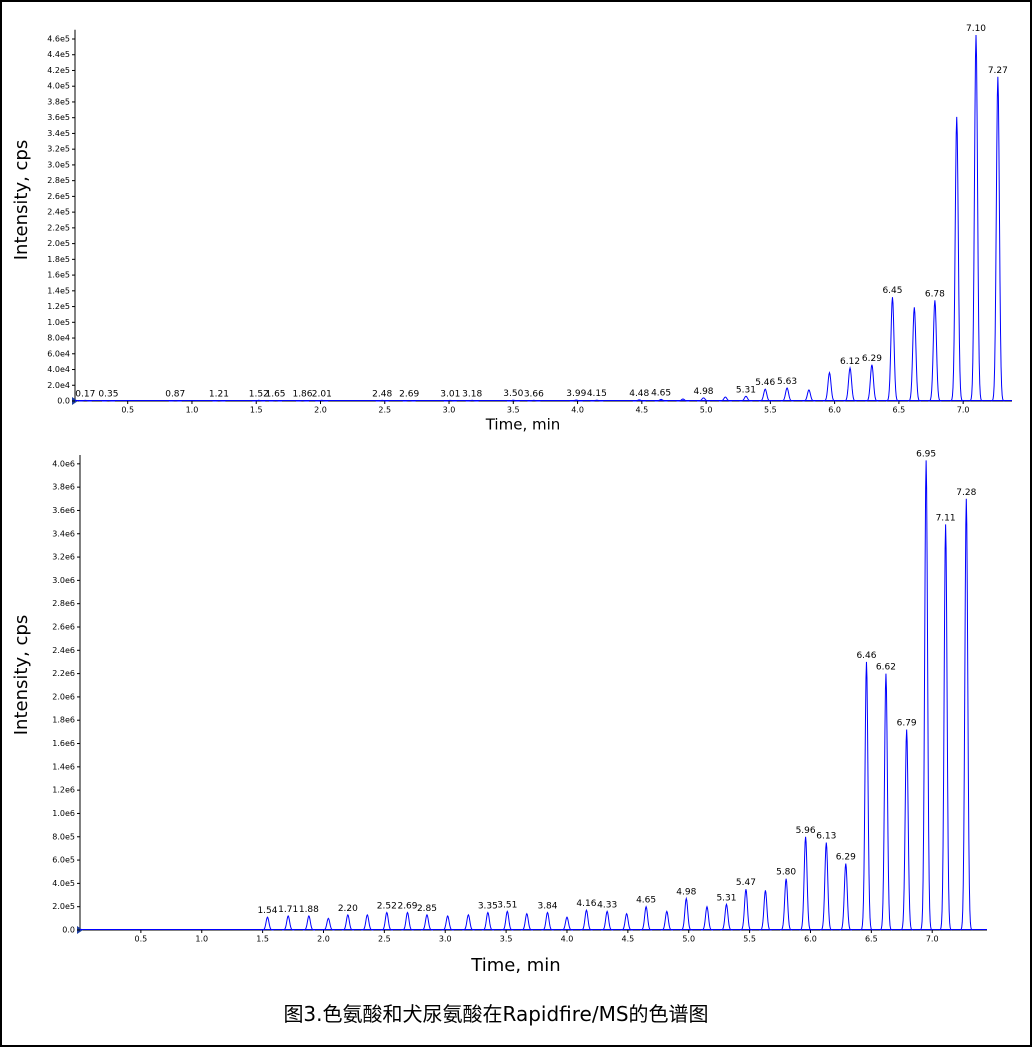  What do you see at coordinates (309, 910) in the screenshot?
I see `peak-label: 1.88` at bounding box center [309, 910].